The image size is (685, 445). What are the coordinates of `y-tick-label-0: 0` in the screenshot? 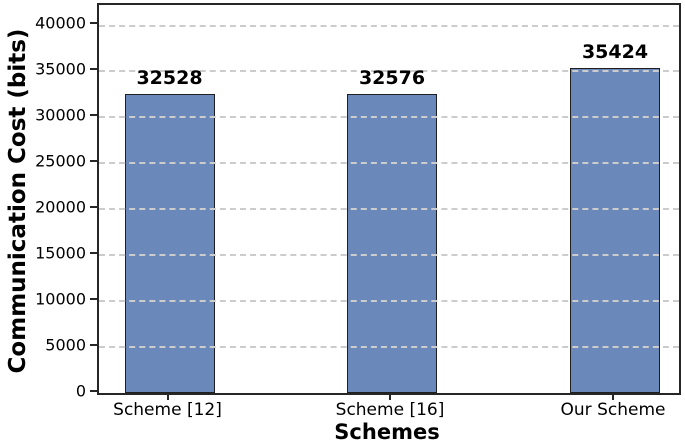 It's located at (80, 391).